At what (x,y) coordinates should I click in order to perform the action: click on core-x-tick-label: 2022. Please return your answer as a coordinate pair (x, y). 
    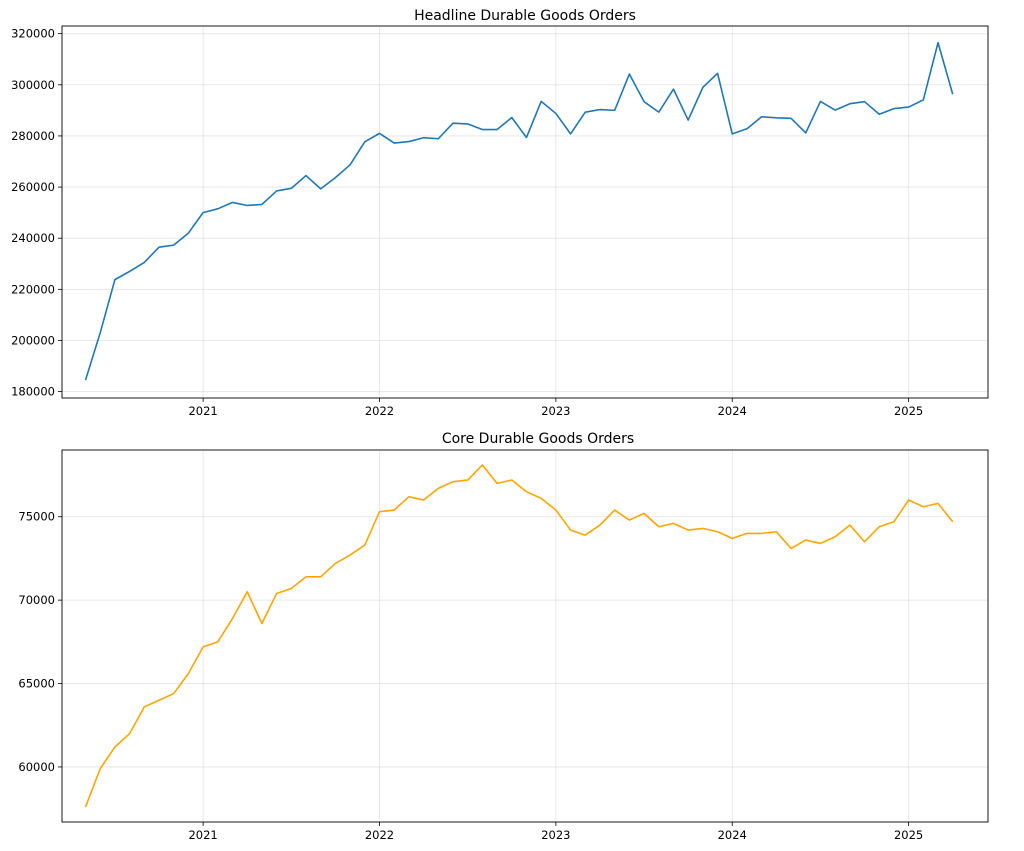
    Looking at the image, I should click on (379, 835).